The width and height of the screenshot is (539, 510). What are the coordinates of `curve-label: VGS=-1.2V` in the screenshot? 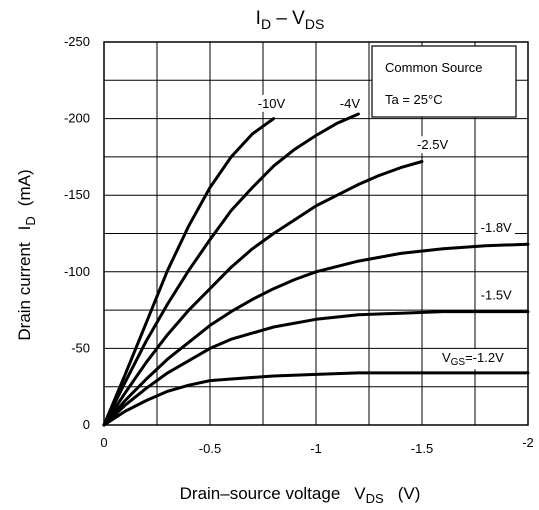 It's located at (473, 359).